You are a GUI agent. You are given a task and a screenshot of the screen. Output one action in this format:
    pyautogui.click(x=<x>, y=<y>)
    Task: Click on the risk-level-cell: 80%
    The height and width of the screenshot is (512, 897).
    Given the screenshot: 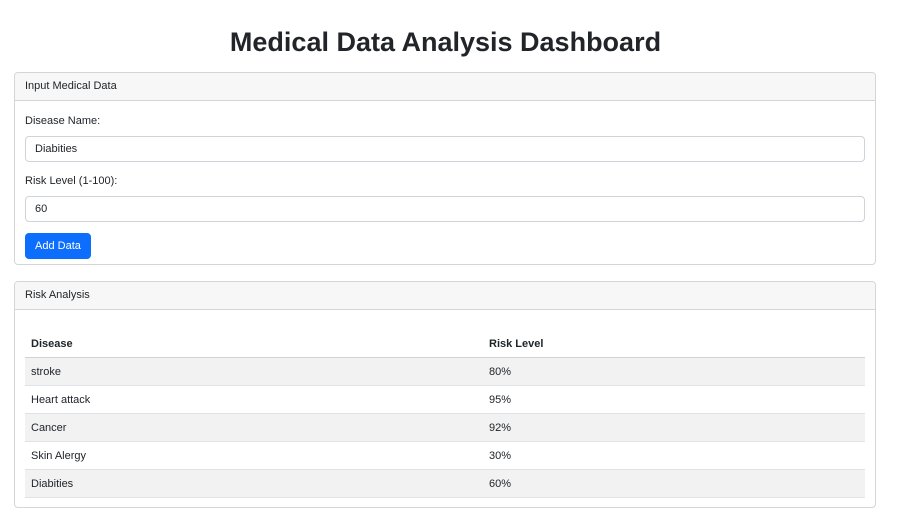 What is the action you would take?
    pyautogui.click(x=674, y=371)
    